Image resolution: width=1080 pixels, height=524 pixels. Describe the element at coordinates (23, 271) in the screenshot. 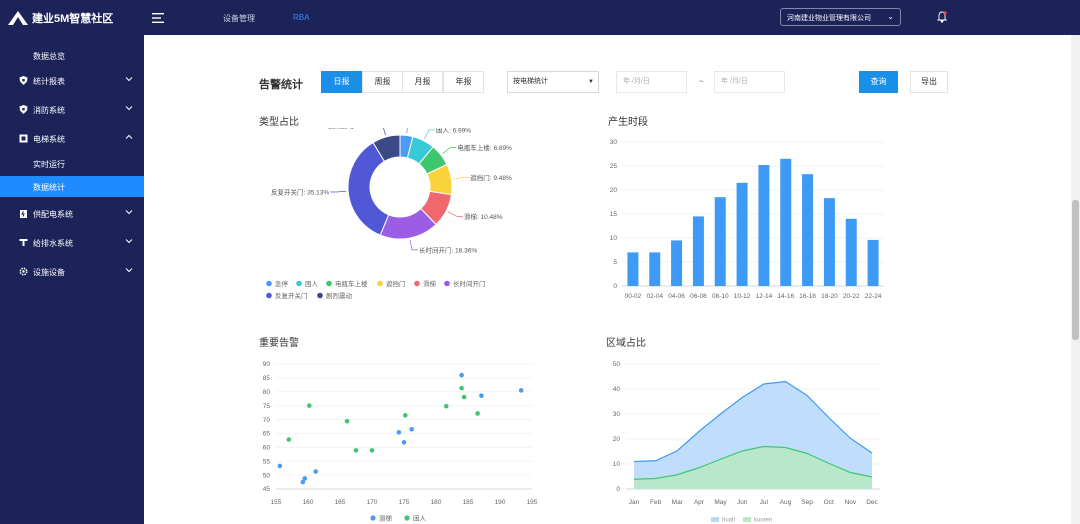

I see `gear-icon` at that location.